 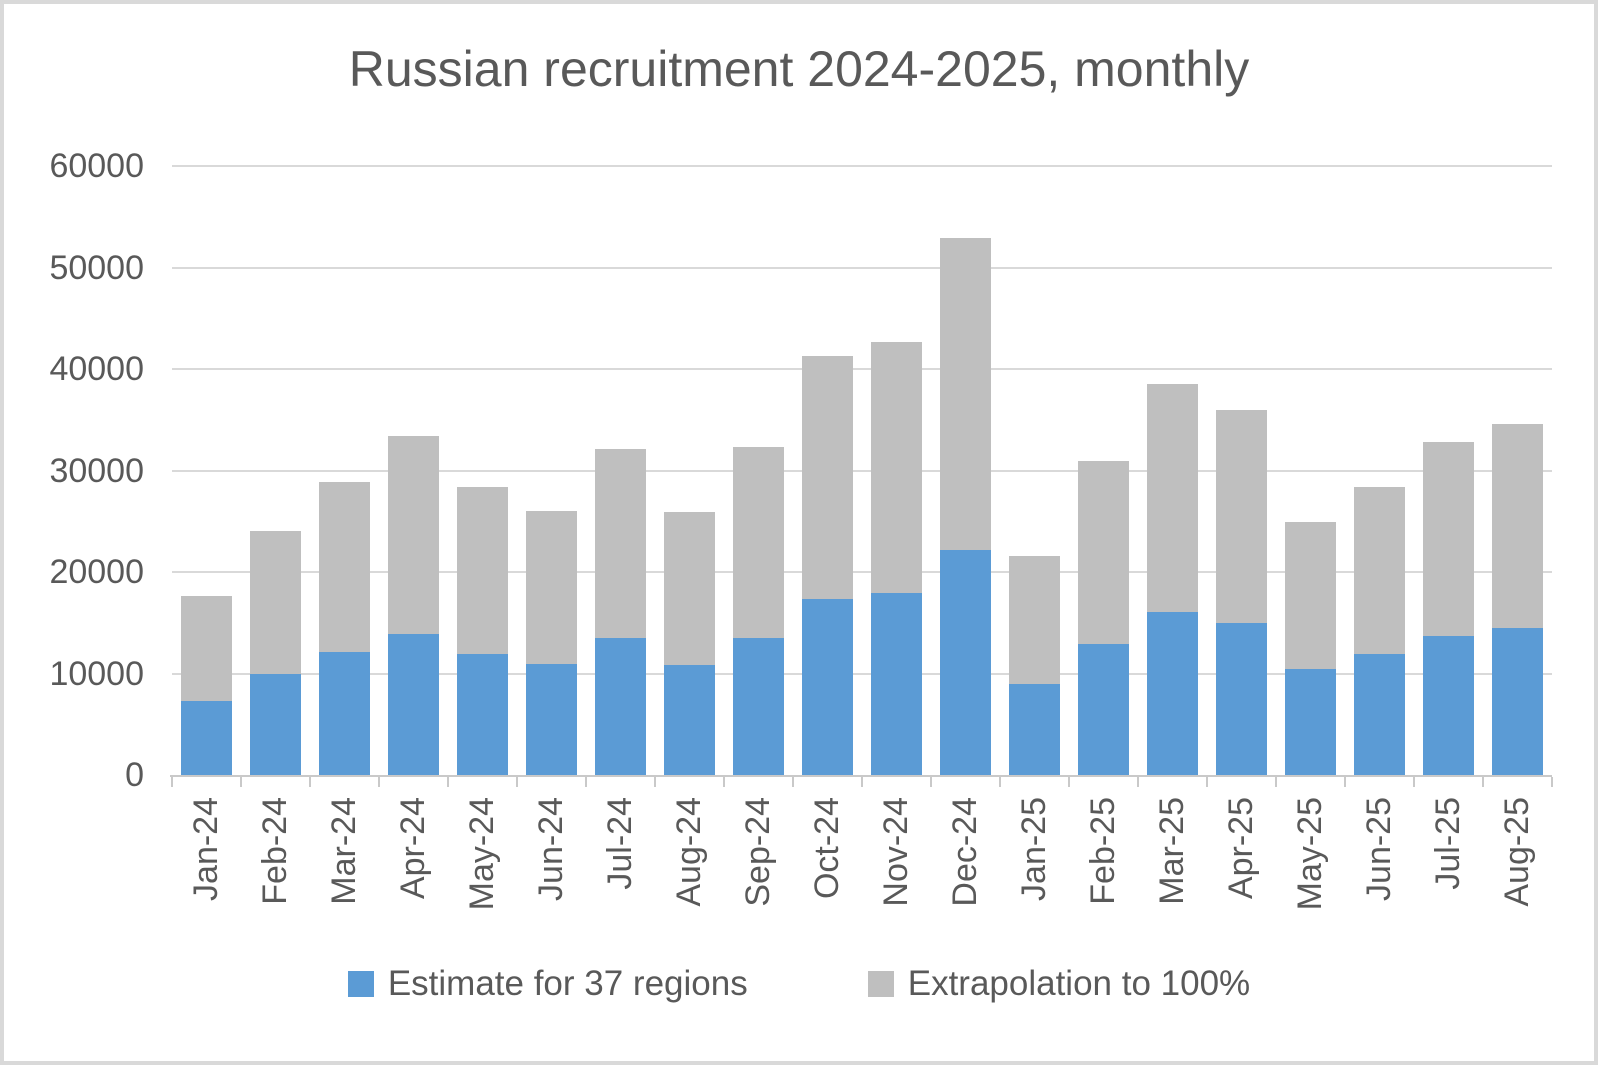 What do you see at coordinates (1172, 851) in the screenshot?
I see `x-axis-tick-label: Mar-25` at bounding box center [1172, 851].